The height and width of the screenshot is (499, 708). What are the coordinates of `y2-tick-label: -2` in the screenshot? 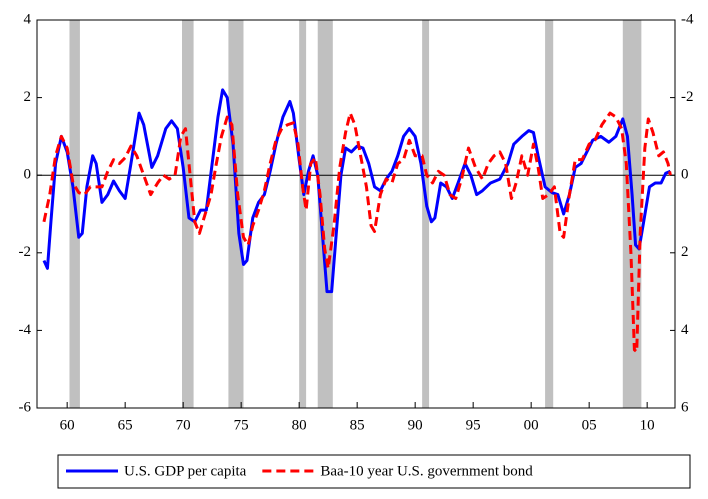 It's located at (687, 97).